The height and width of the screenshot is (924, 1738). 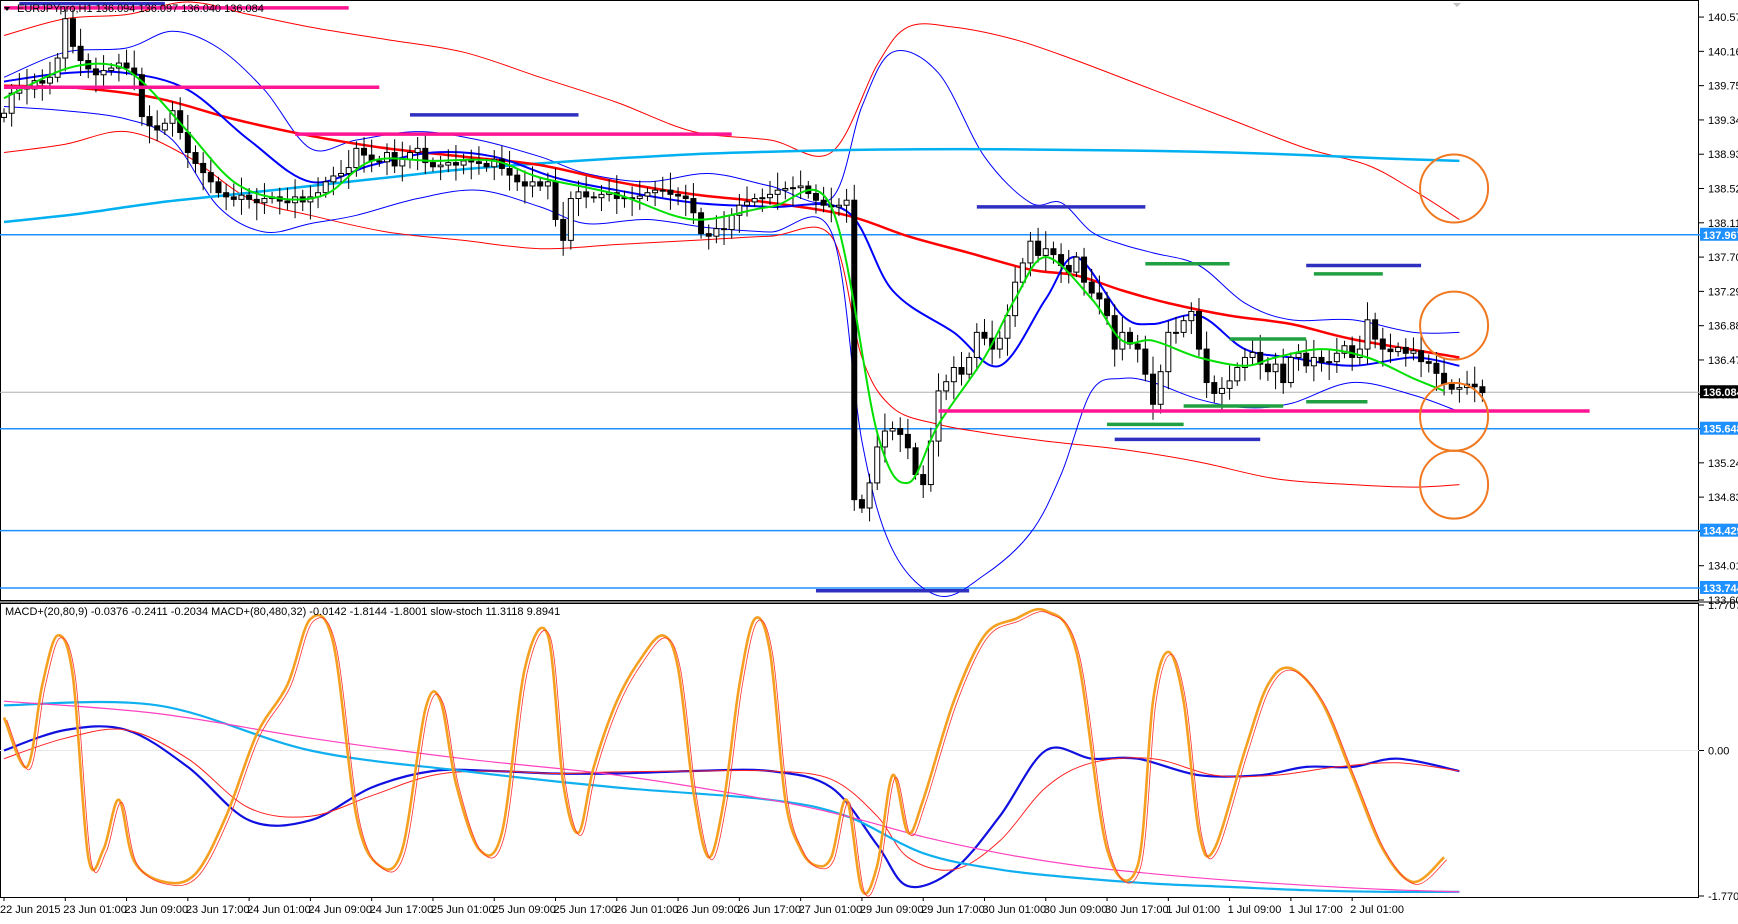 I want to click on triangle-down-icon, so click(x=7, y=9).